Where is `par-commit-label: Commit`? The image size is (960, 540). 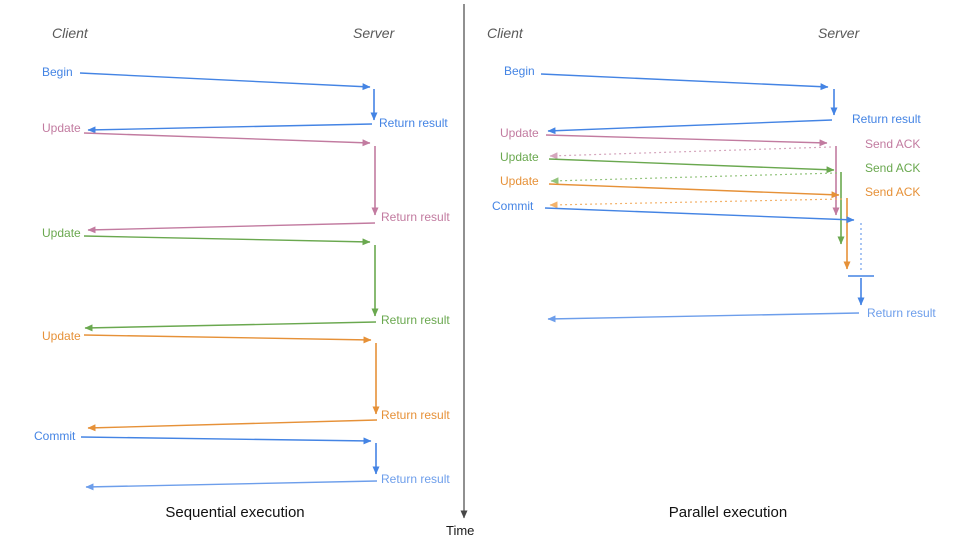 par-commit-label: Commit is located at coordinates (513, 206).